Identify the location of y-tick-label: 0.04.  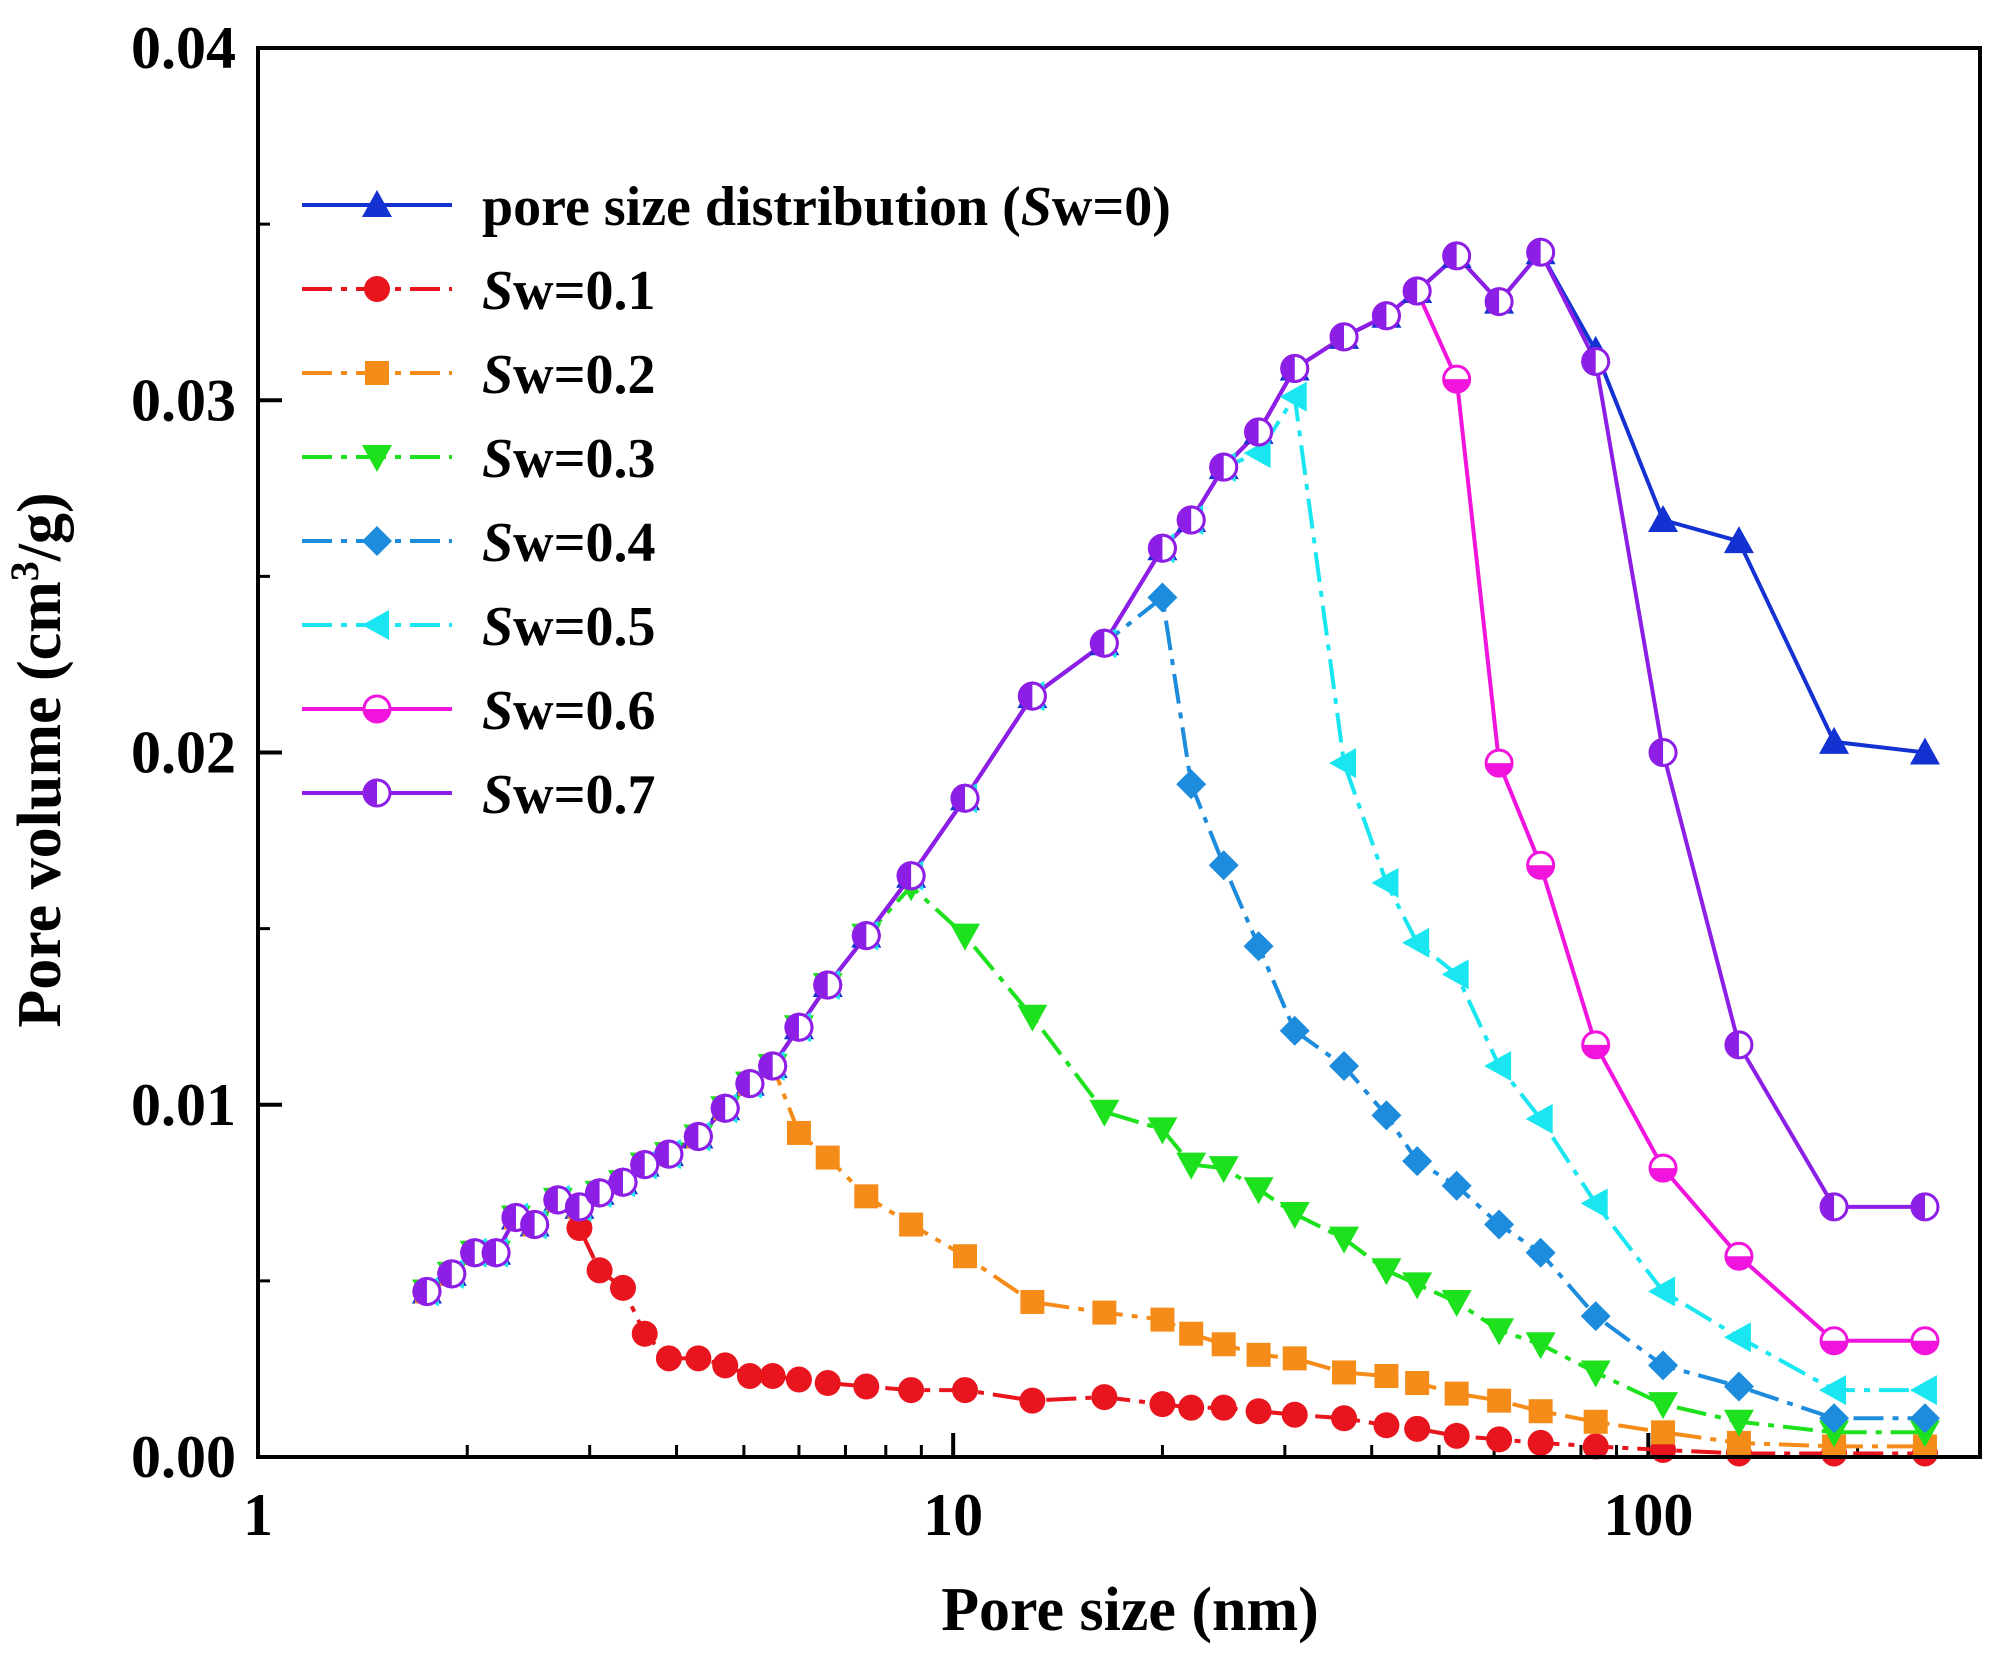
(183, 48).